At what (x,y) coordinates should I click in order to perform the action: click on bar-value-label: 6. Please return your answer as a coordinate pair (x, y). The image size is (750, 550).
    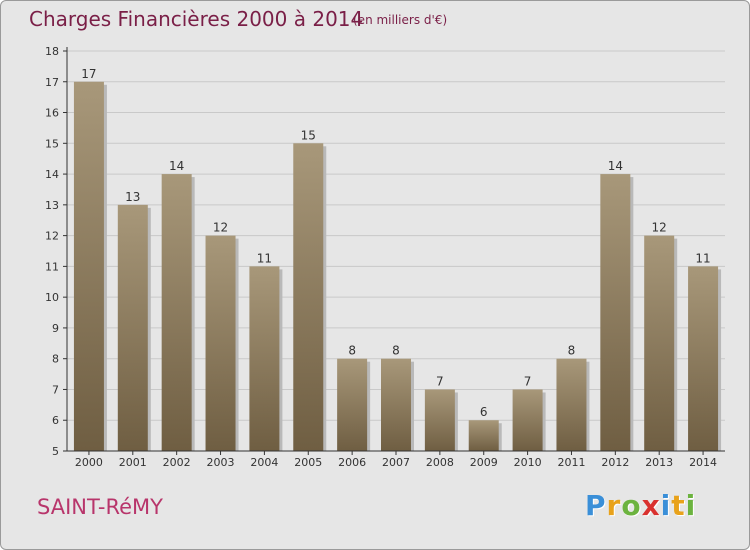
    Looking at the image, I should click on (484, 412).